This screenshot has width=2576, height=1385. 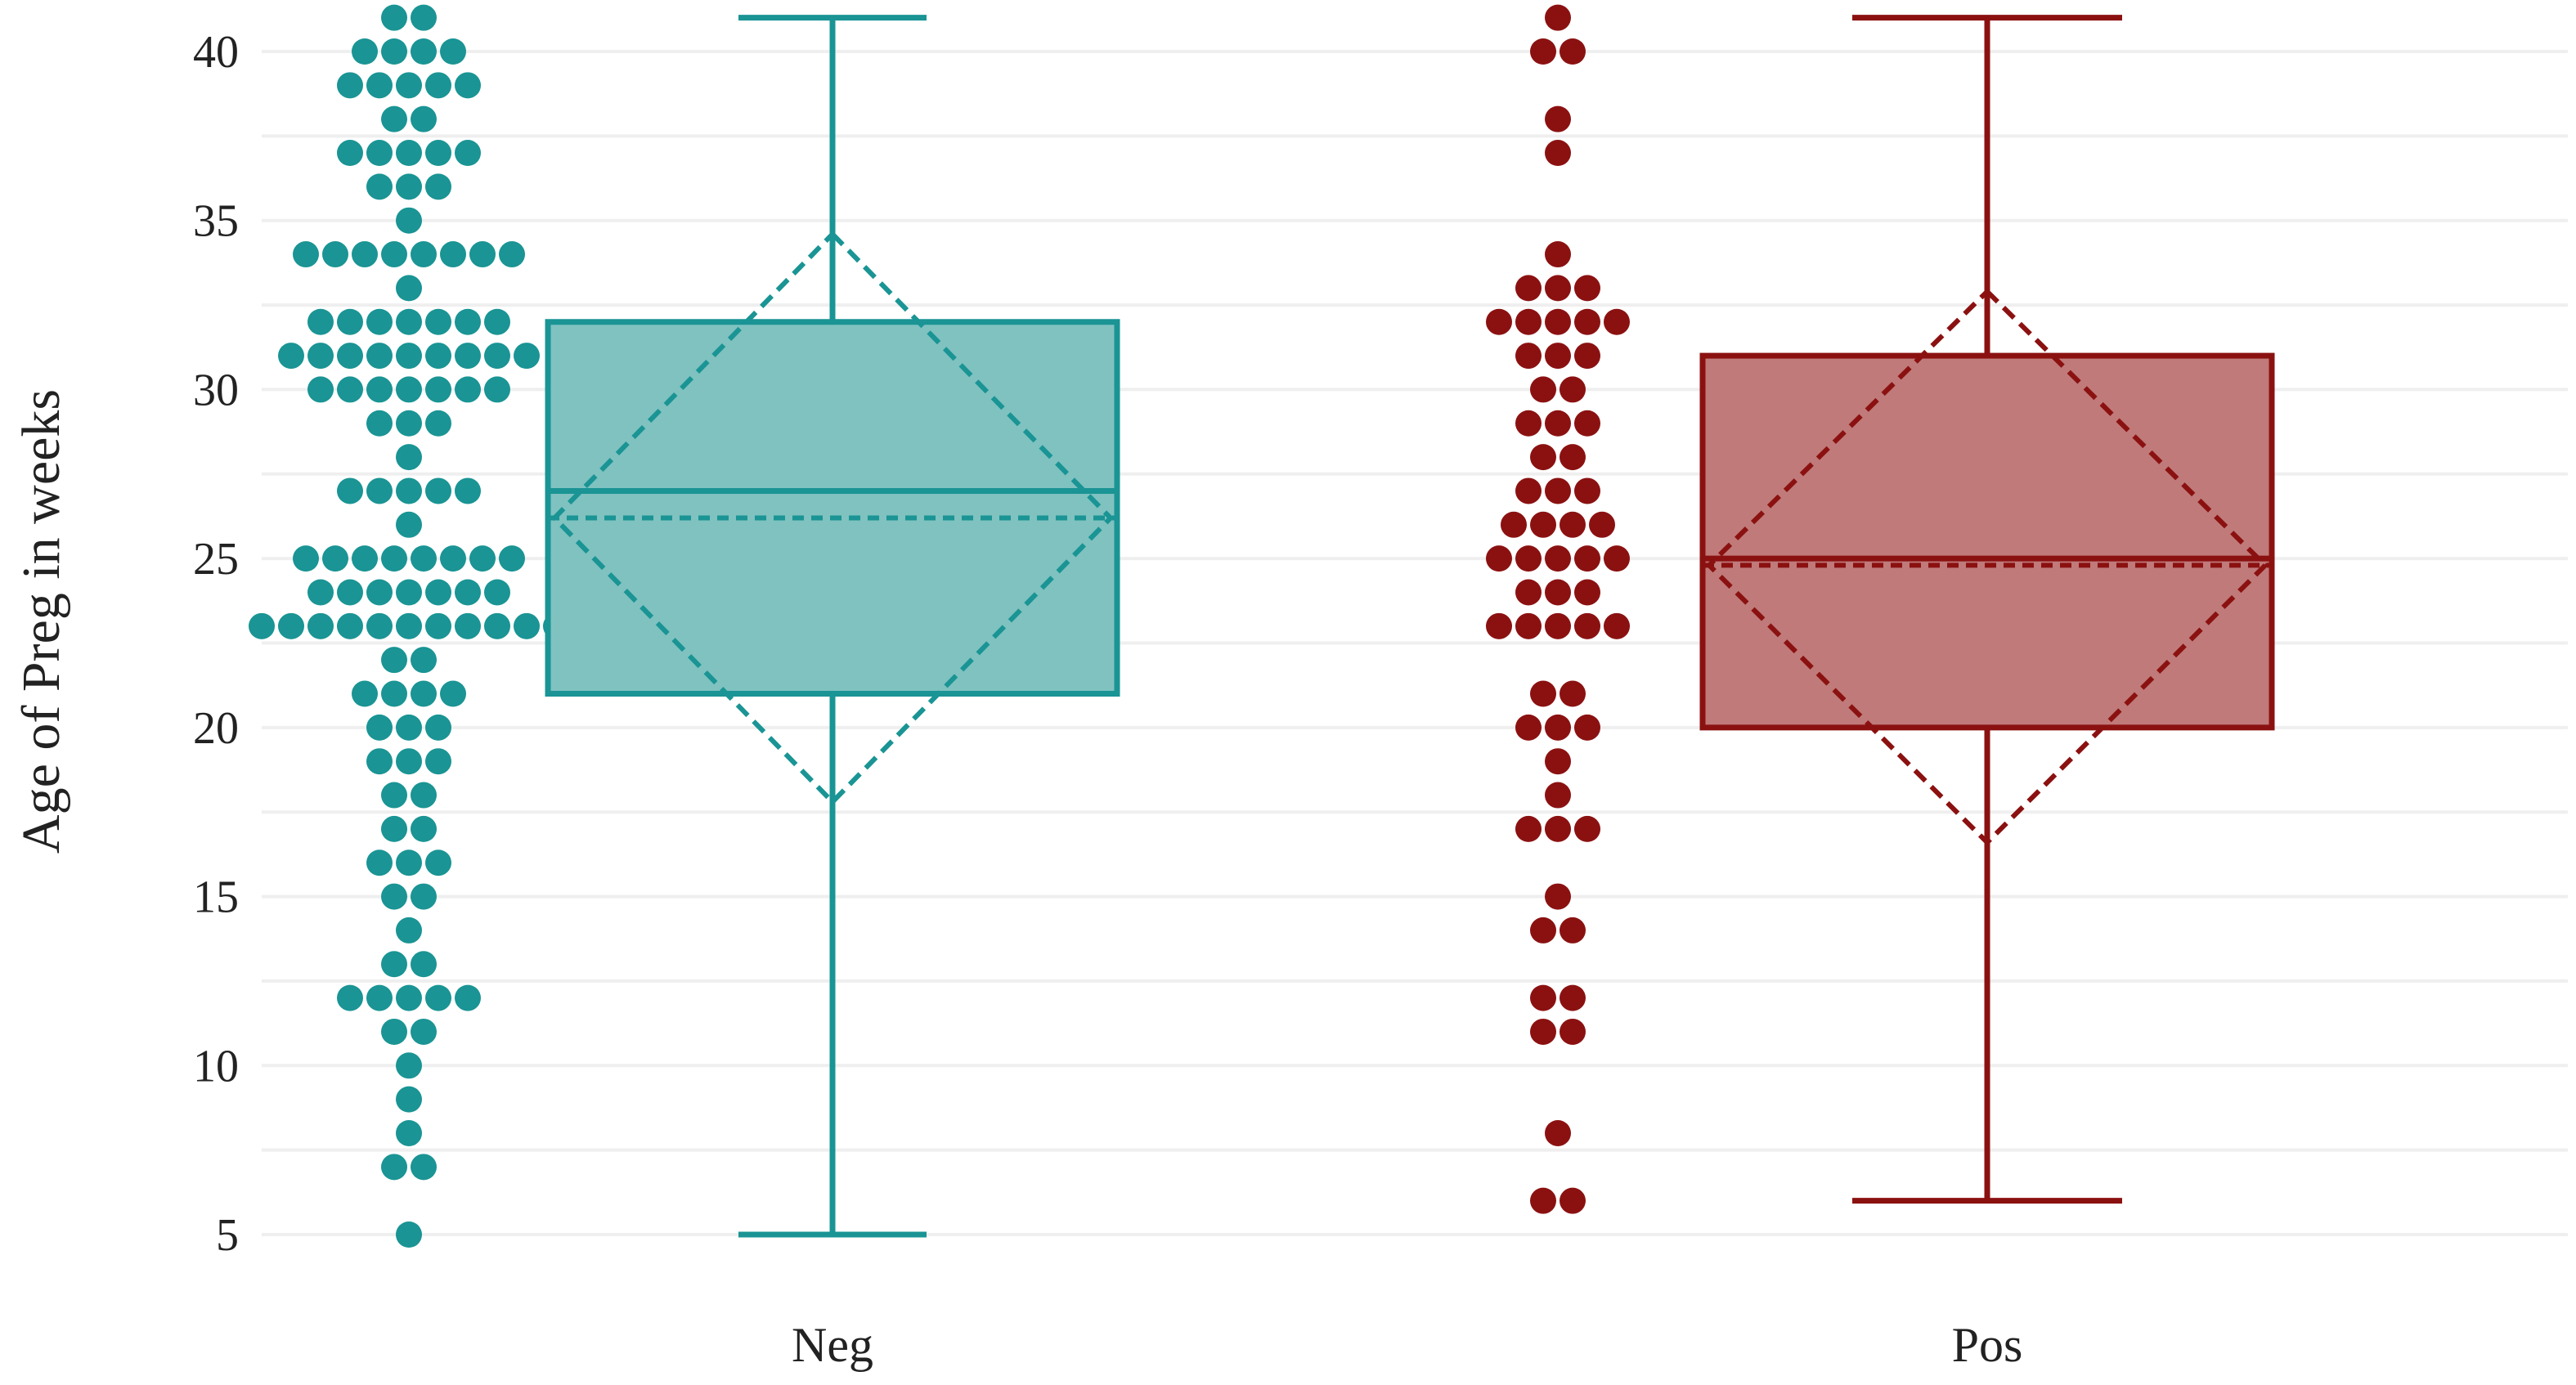 I want to click on x-category-labels: Neg Pos, so click(x=1407, y=1345).